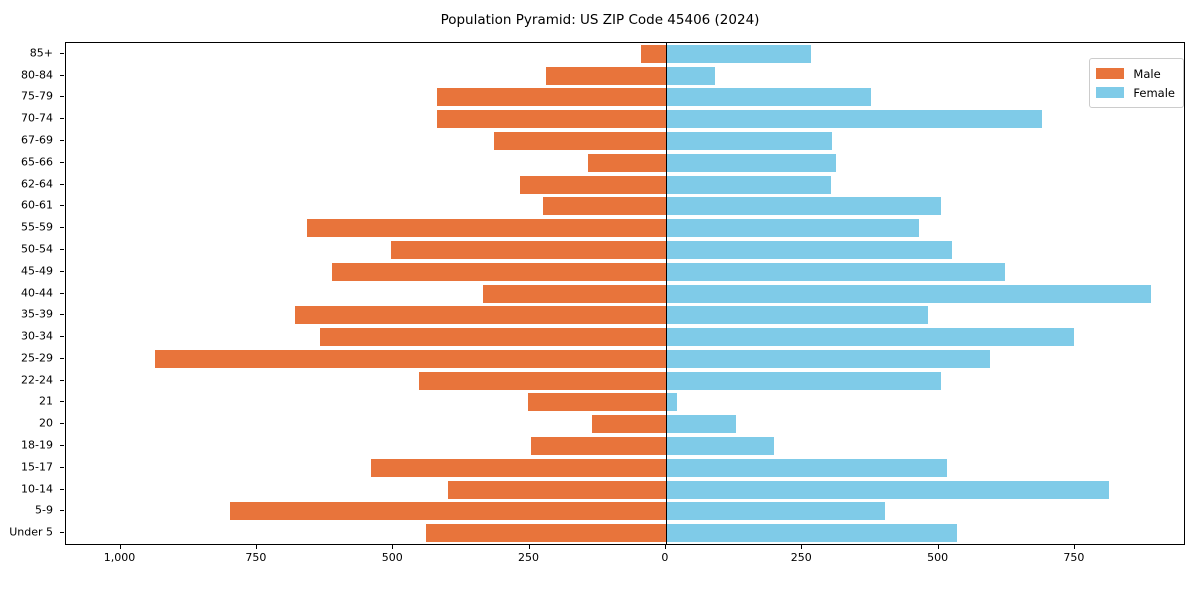 Image resolution: width=1200 pixels, height=600 pixels. Describe the element at coordinates (119, 557) in the screenshot. I see `x-axis-tick-label: 1,000` at that location.